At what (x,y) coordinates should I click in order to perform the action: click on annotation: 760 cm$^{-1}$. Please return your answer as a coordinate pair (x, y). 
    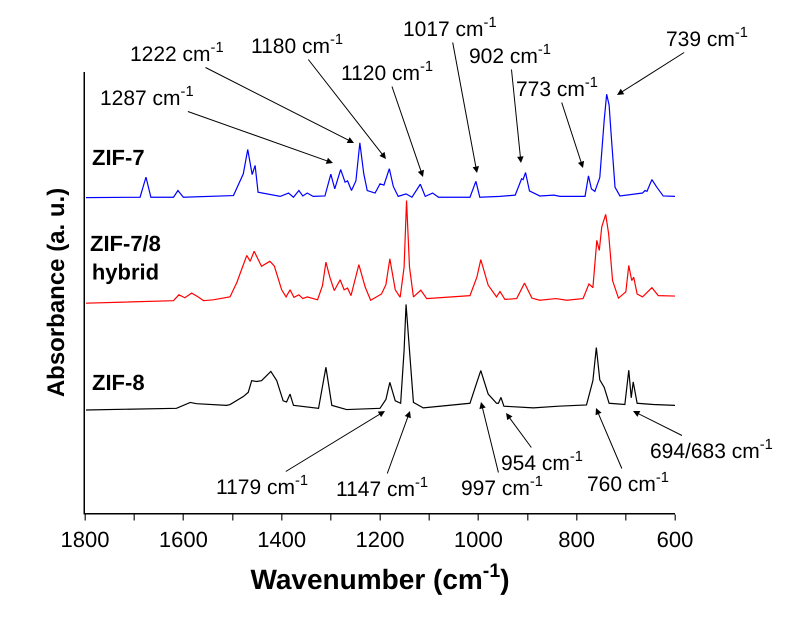
    Looking at the image, I should click on (628, 483).